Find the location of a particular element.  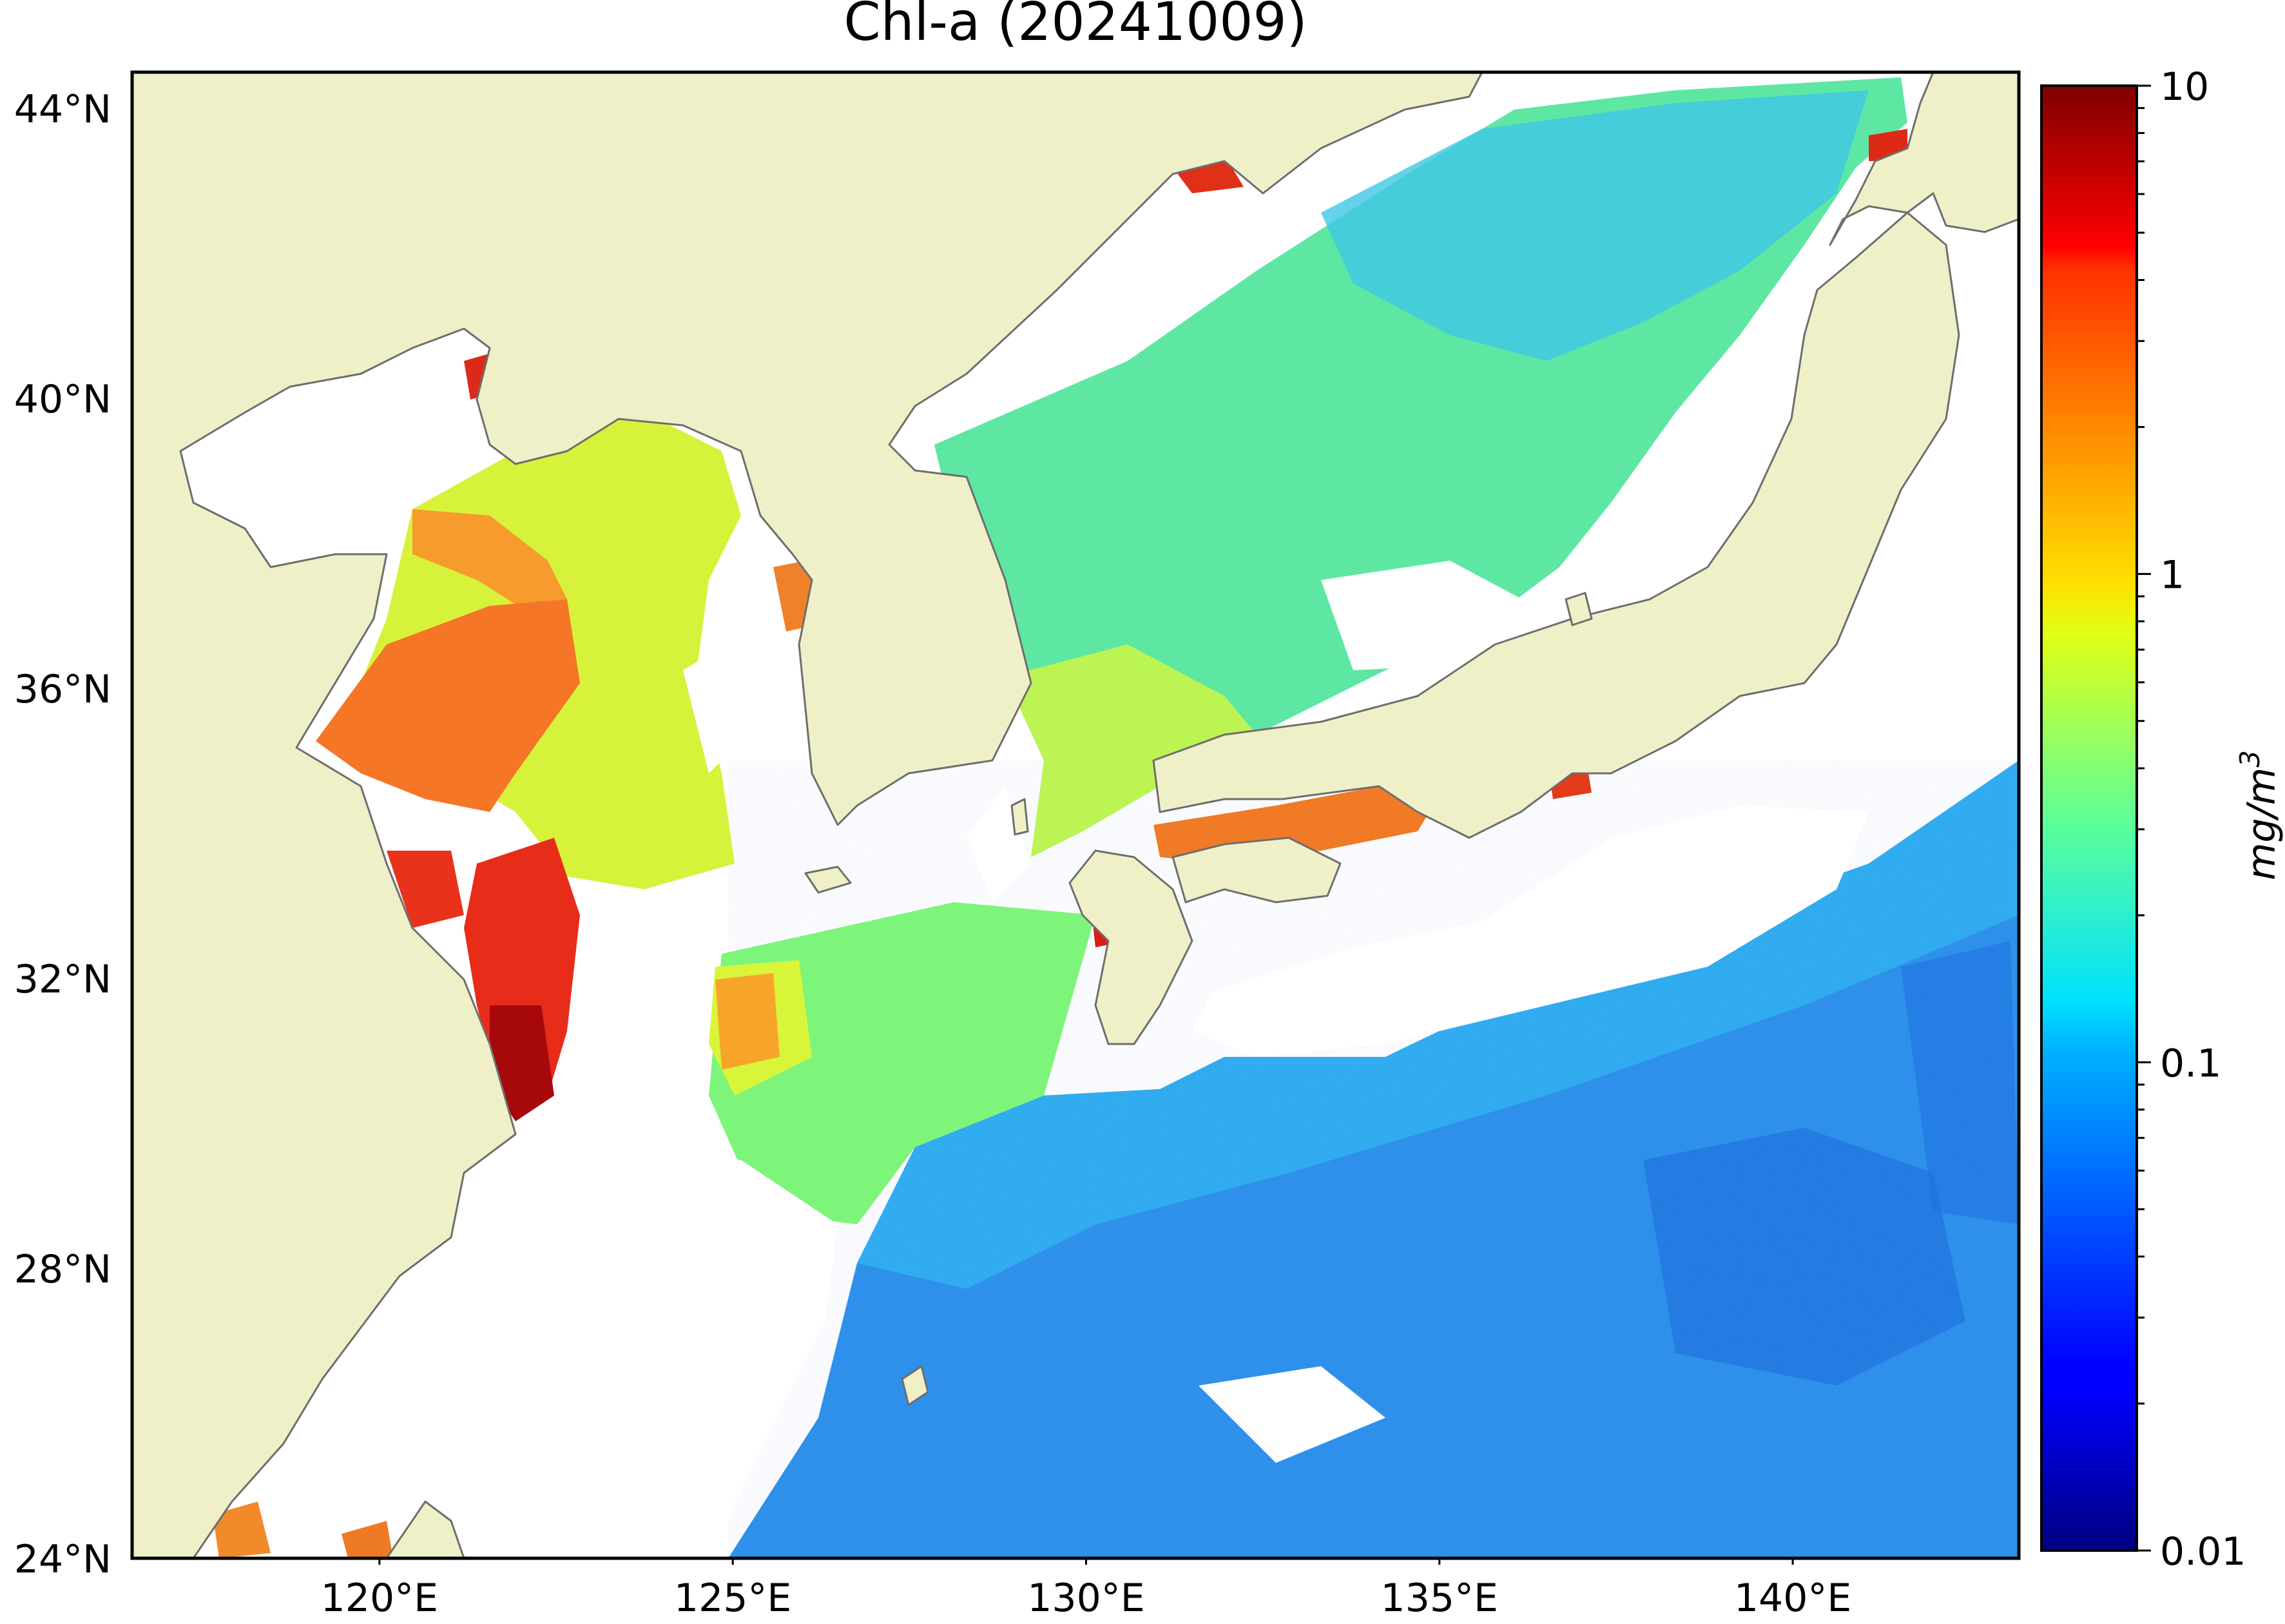

colorbar-gradient is located at coordinates (2089, 818).